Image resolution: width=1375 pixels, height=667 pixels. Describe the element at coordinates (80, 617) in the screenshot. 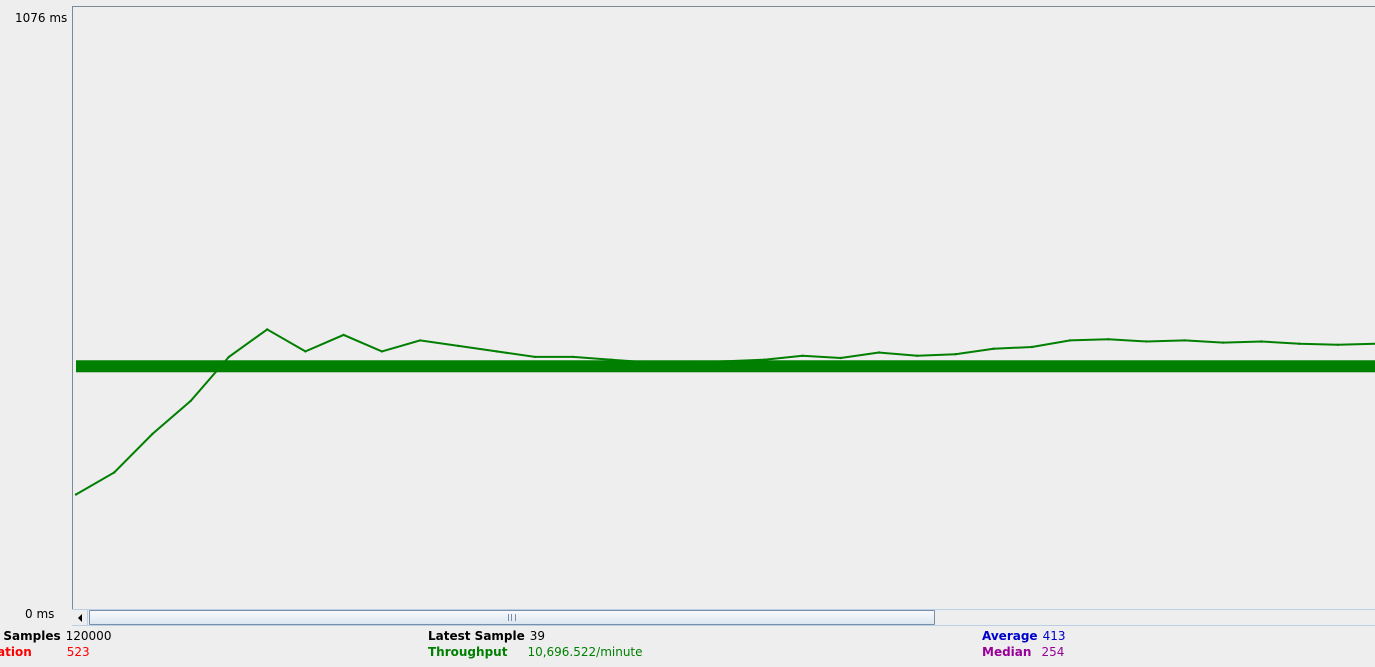

I see `scroll-left-arrow-icon` at that location.